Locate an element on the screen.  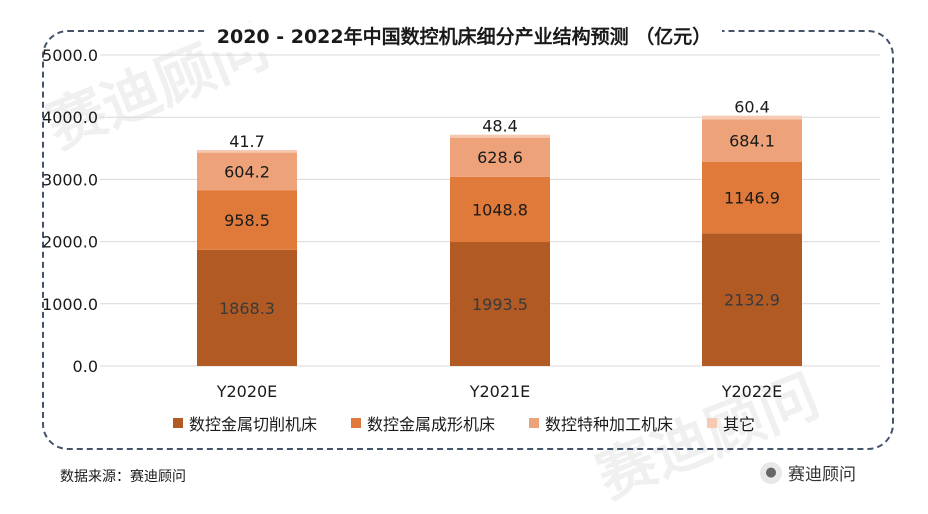
data-label: 1146.9 is located at coordinates (752, 198).